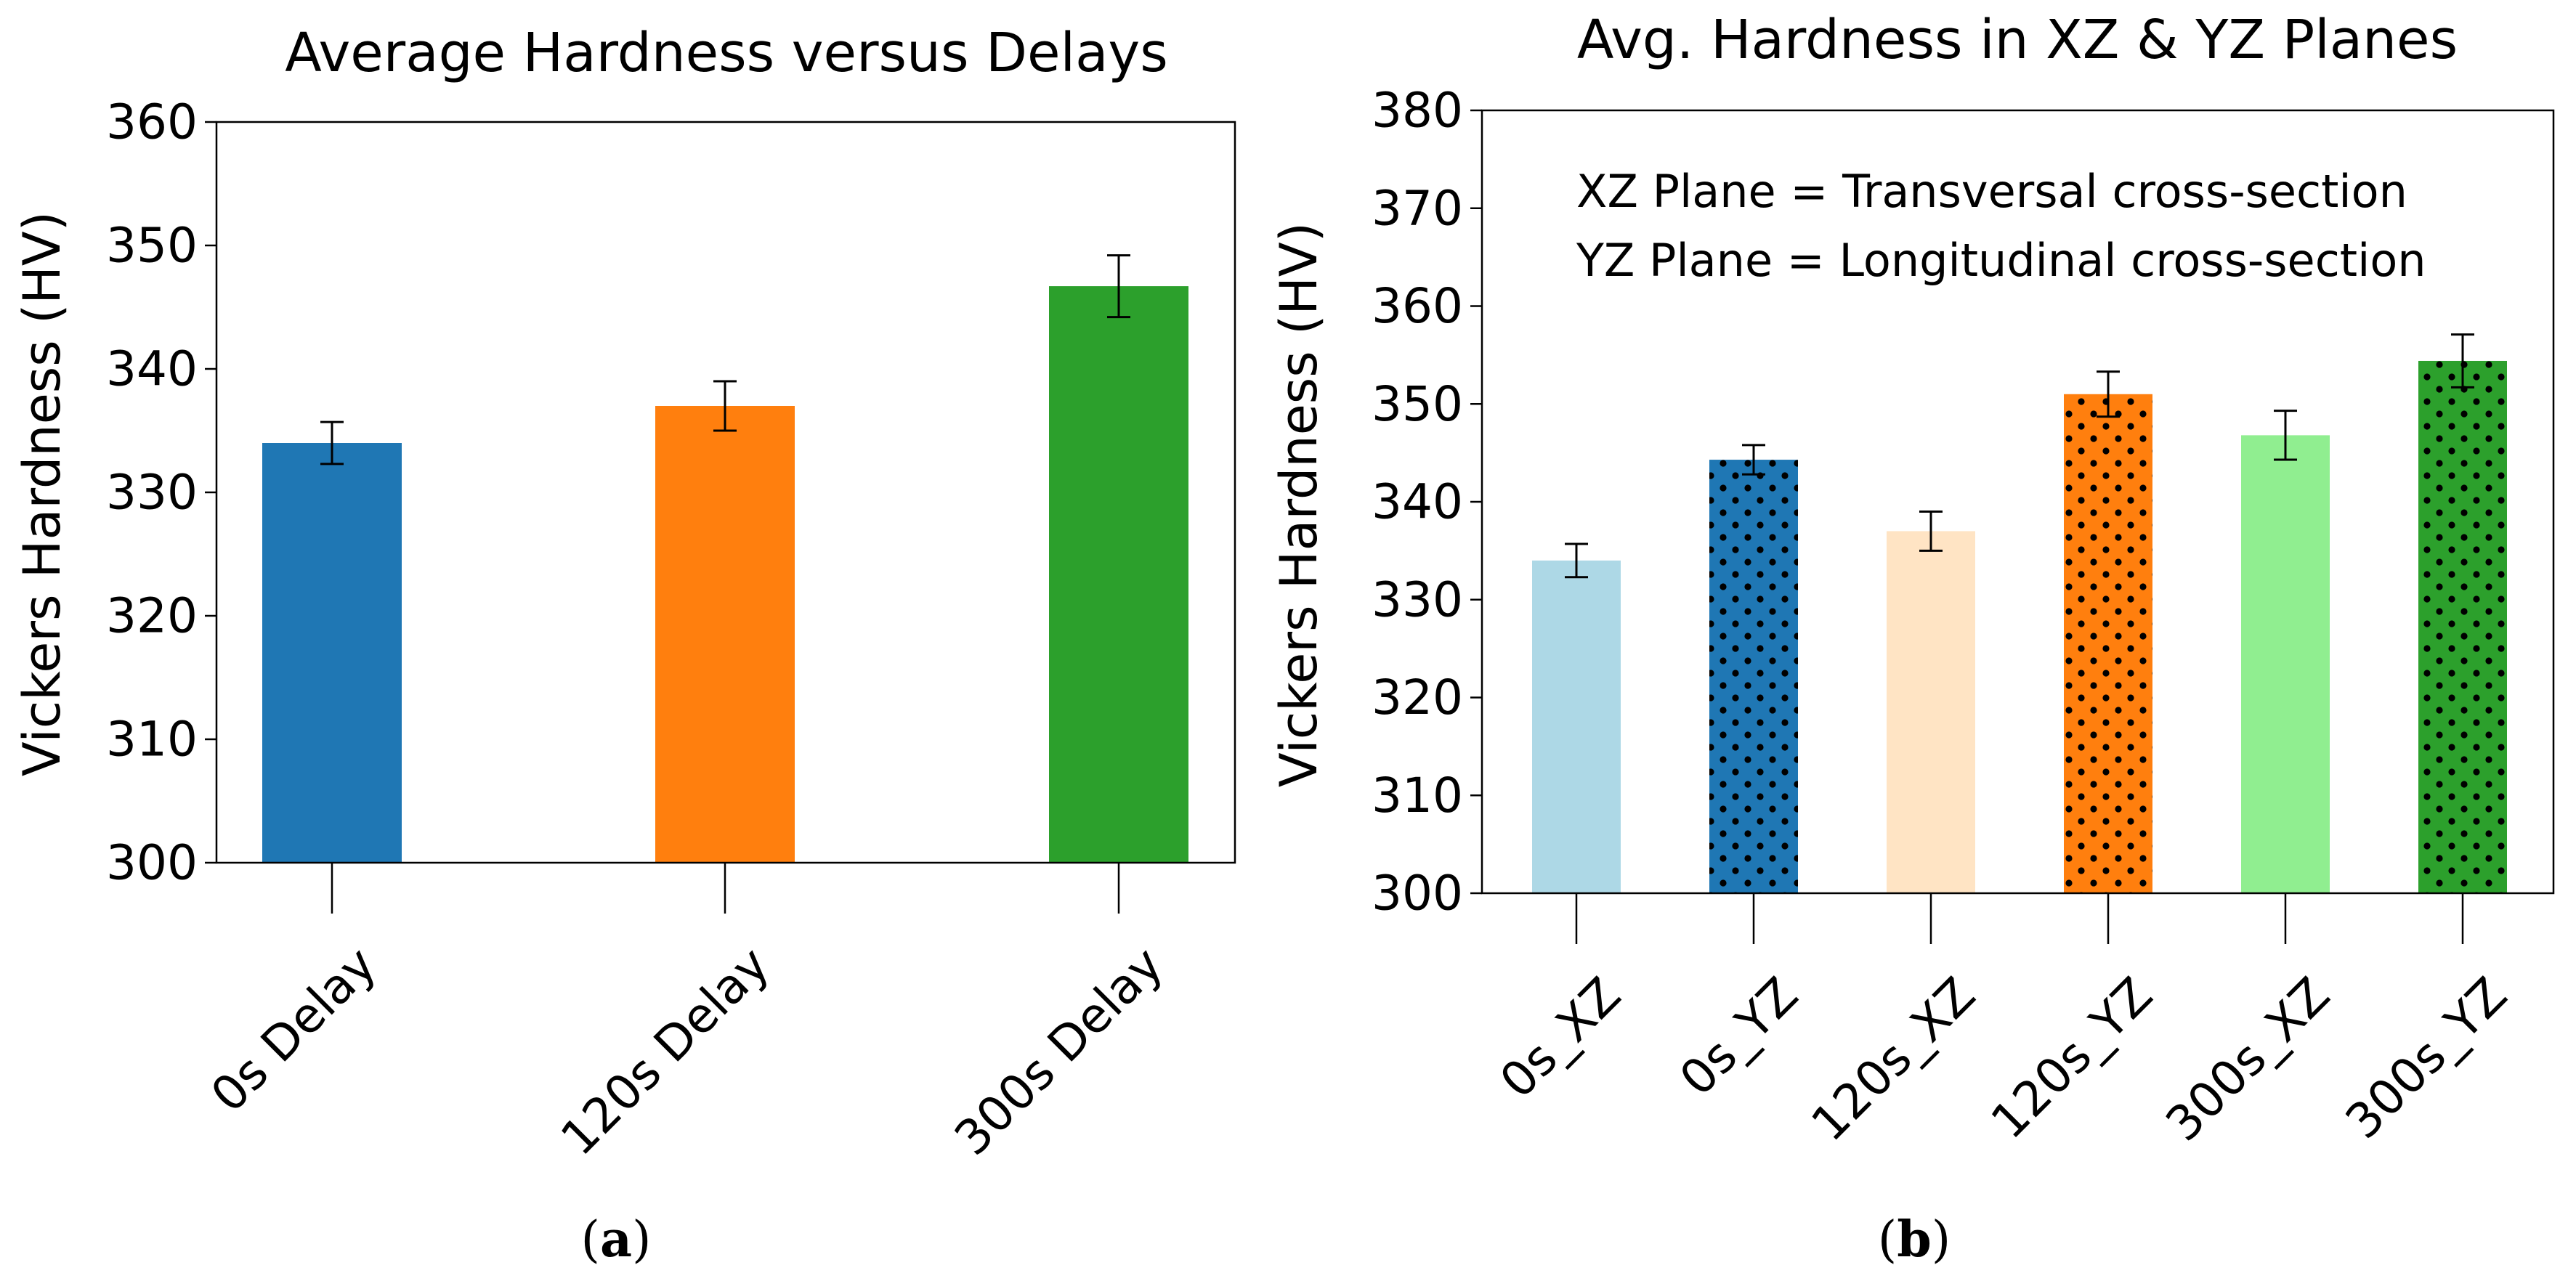 The height and width of the screenshot is (1281, 2576). What do you see at coordinates (1417, 306) in the screenshot?
I see `chart-b-y-tick-label: 360` at bounding box center [1417, 306].